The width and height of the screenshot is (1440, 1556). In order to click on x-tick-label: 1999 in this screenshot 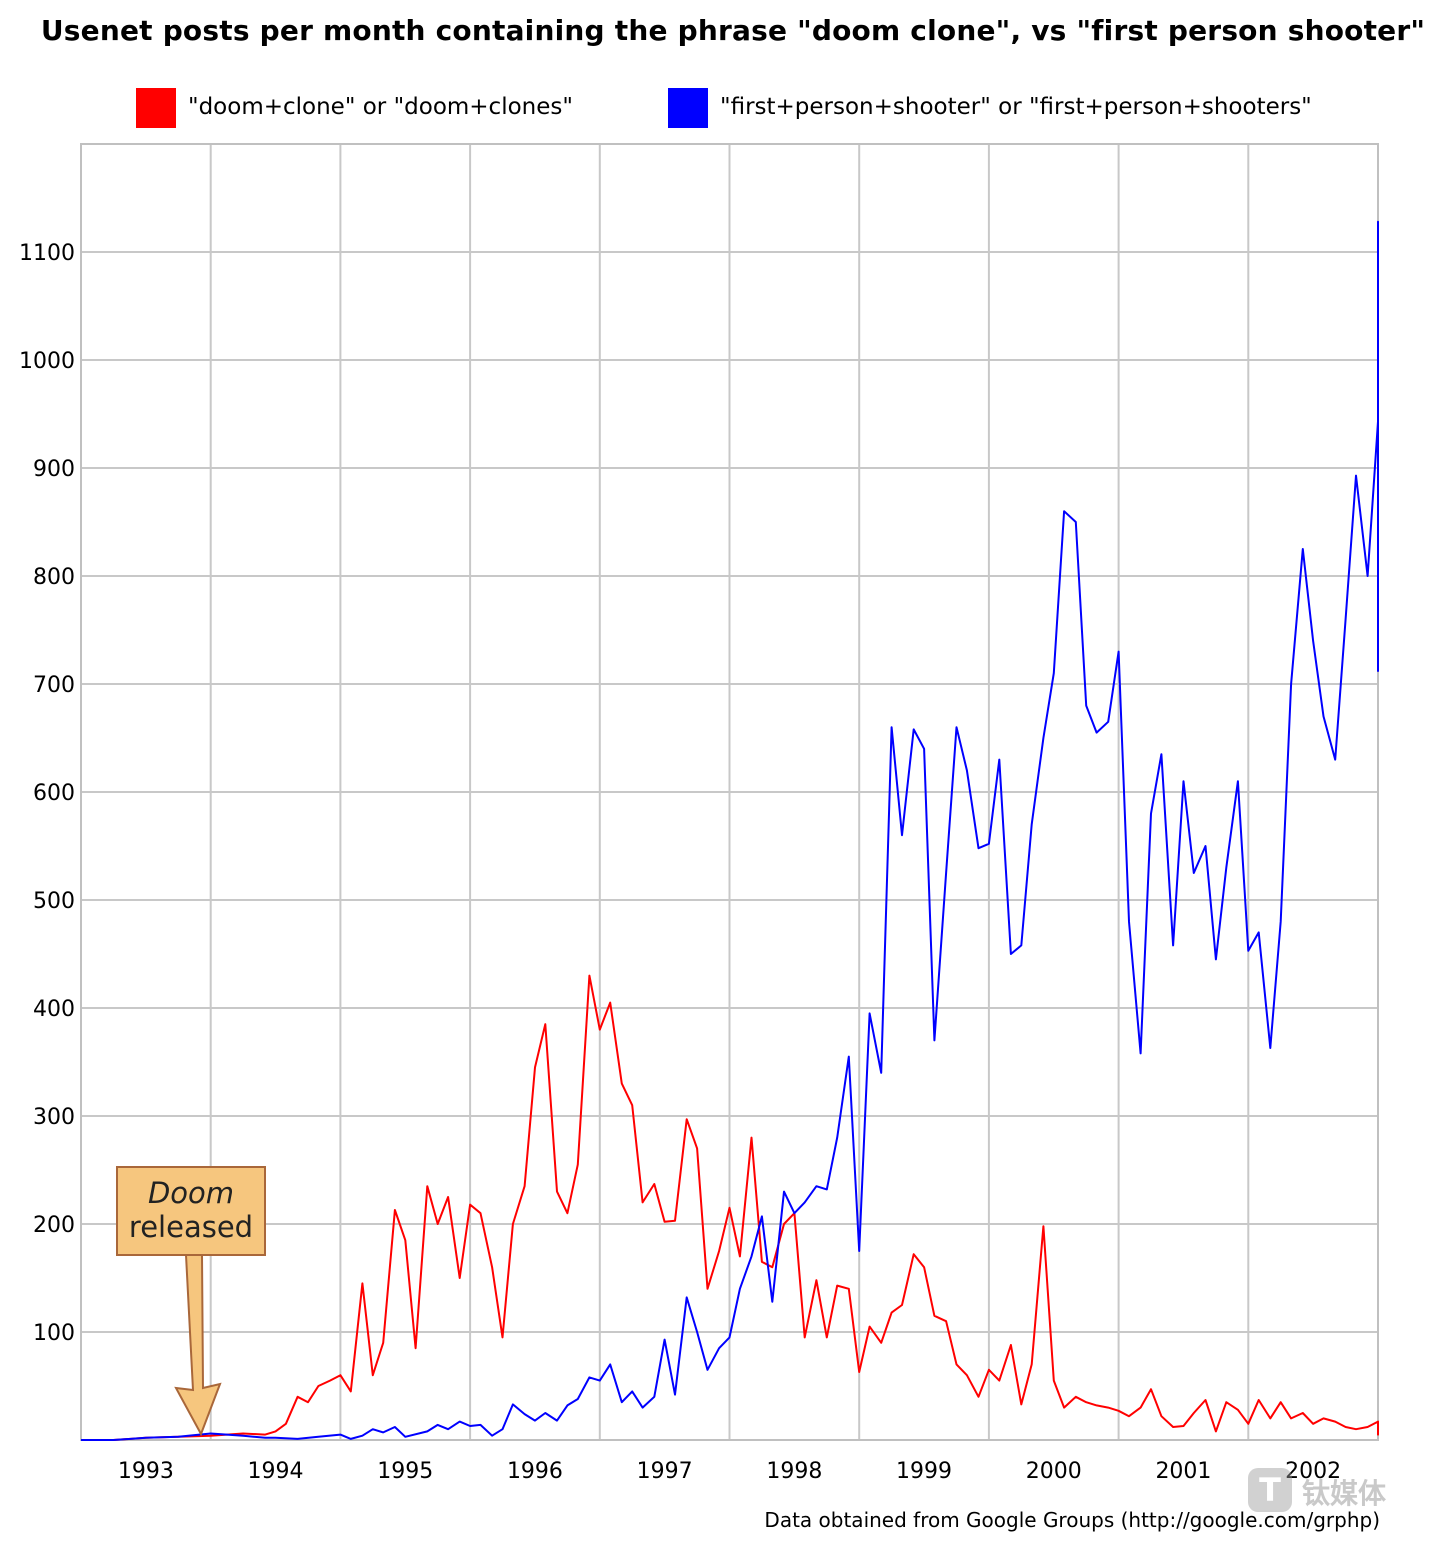, I will do `click(924, 1471)`.